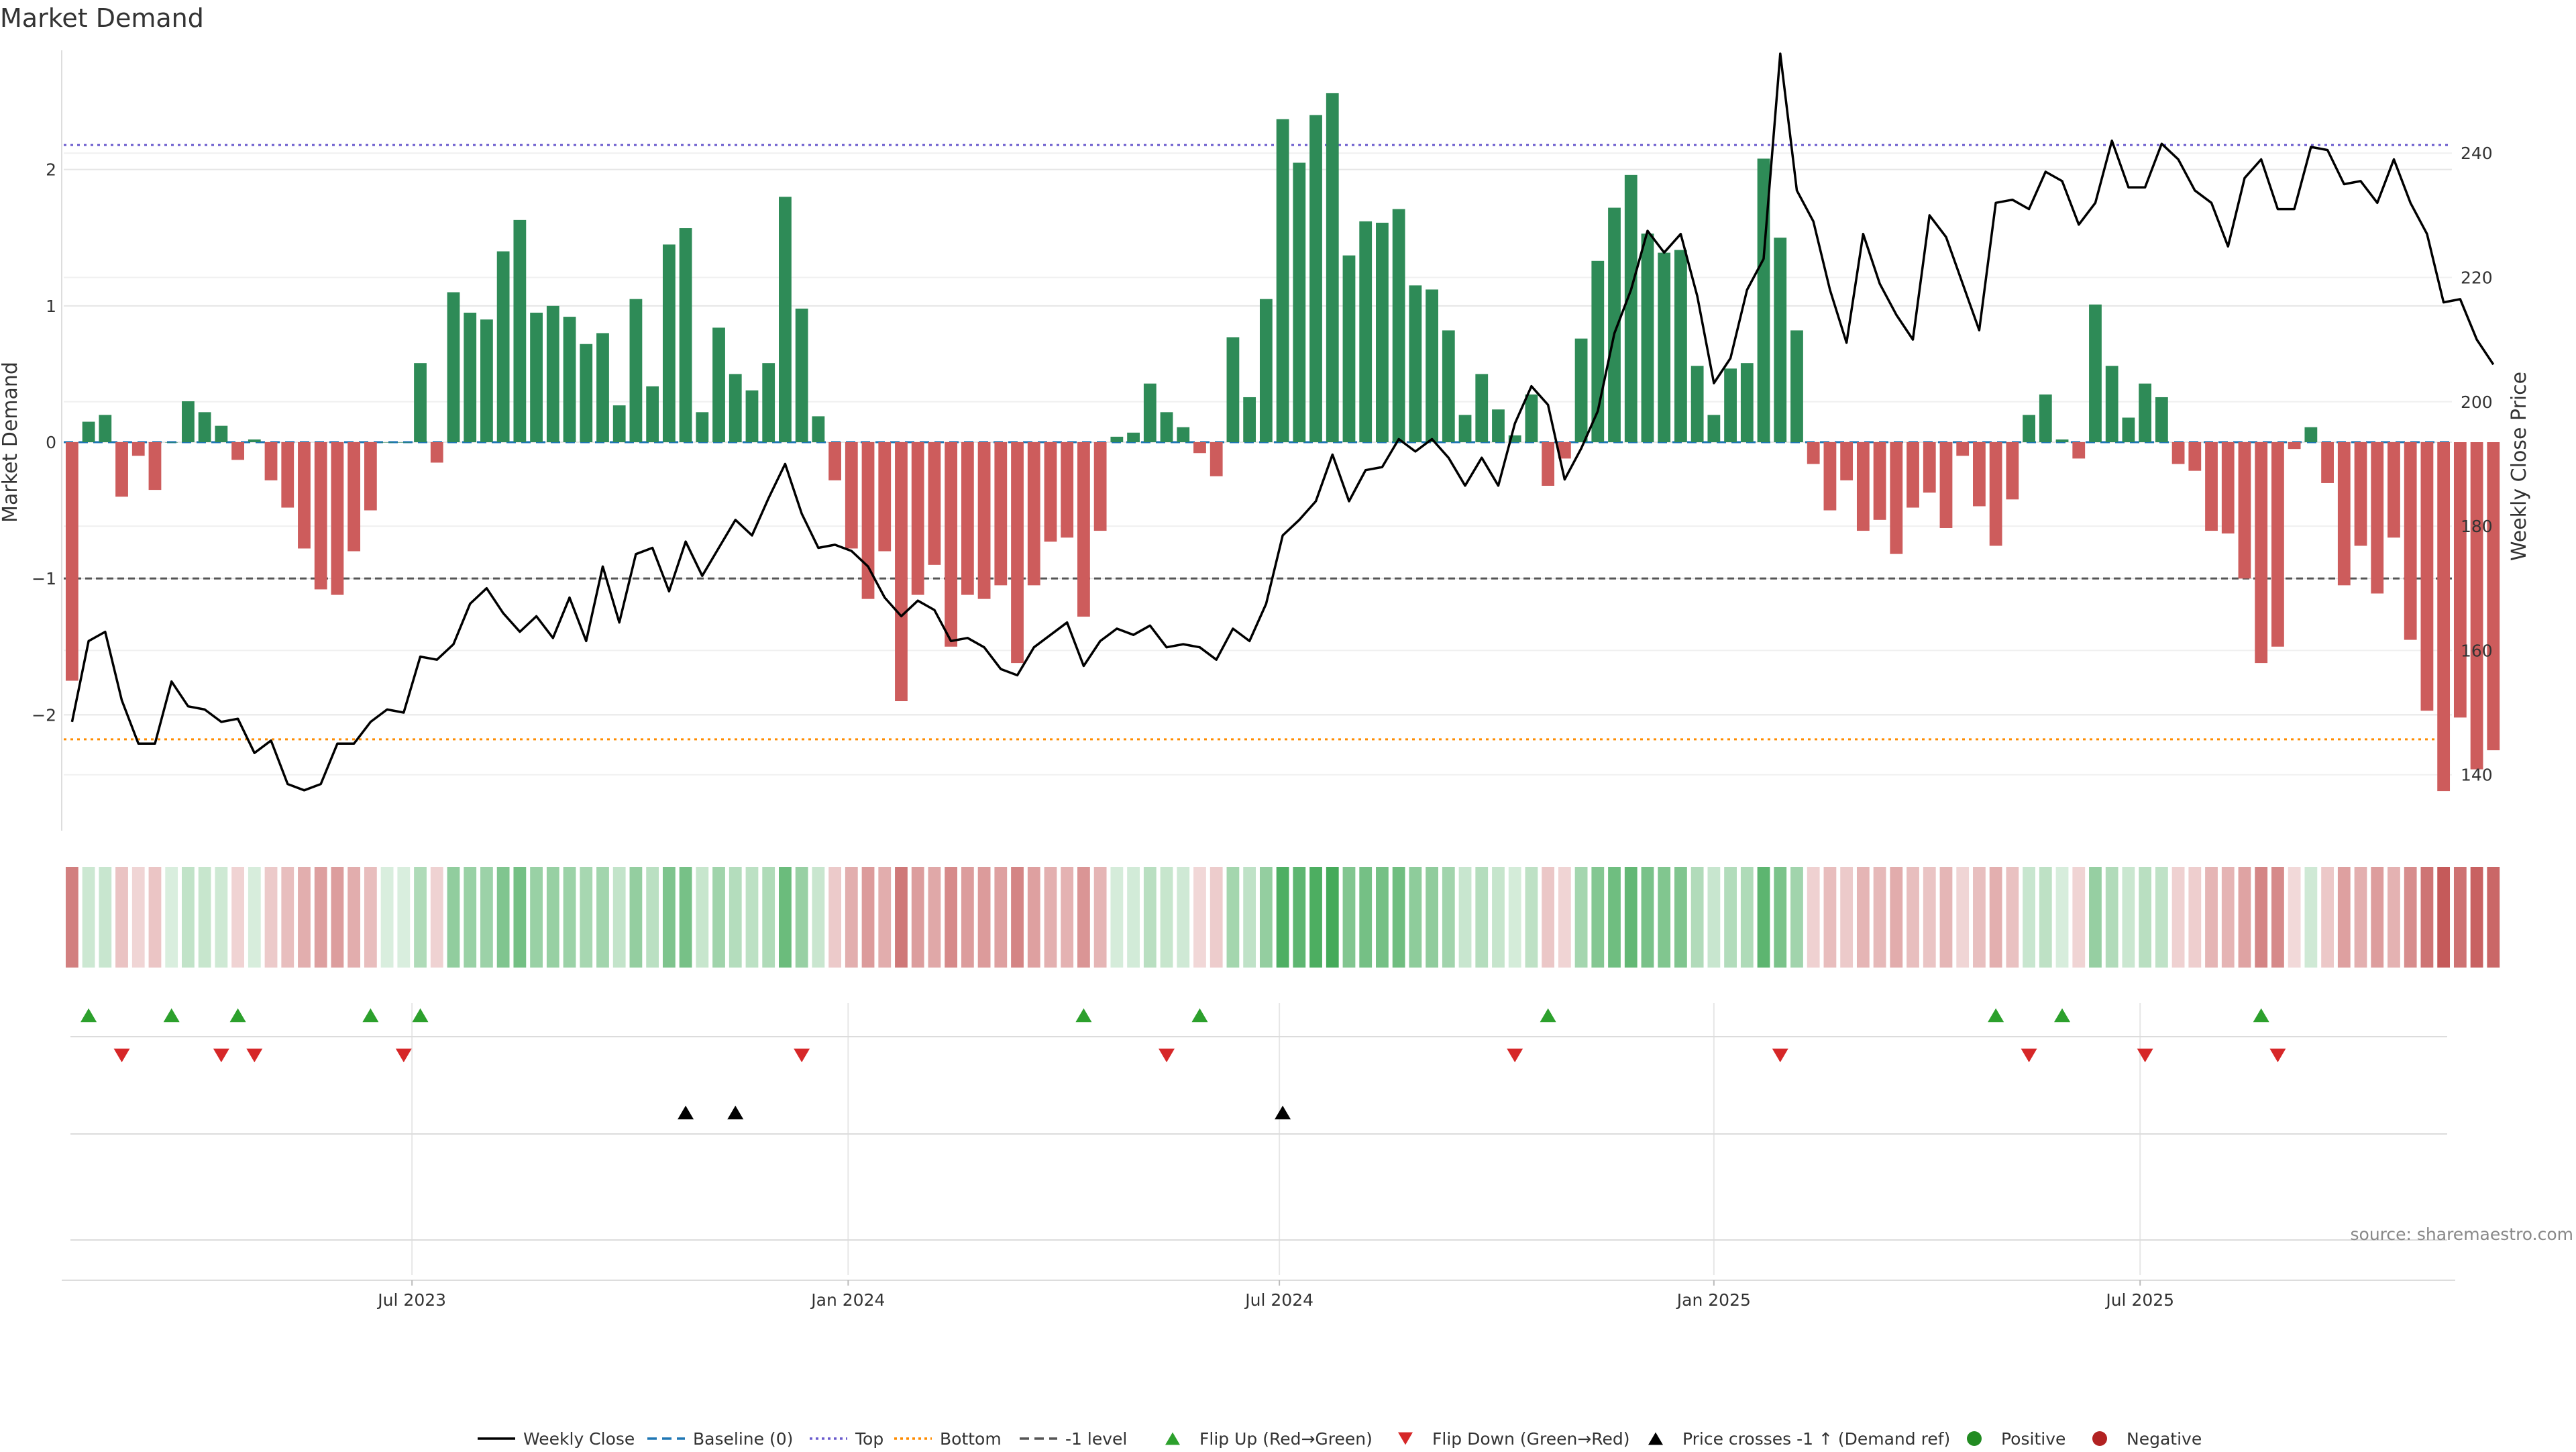  Describe the element at coordinates (1278, 1300) in the screenshot. I see `x-tick-label-3: Jul 2024` at that location.